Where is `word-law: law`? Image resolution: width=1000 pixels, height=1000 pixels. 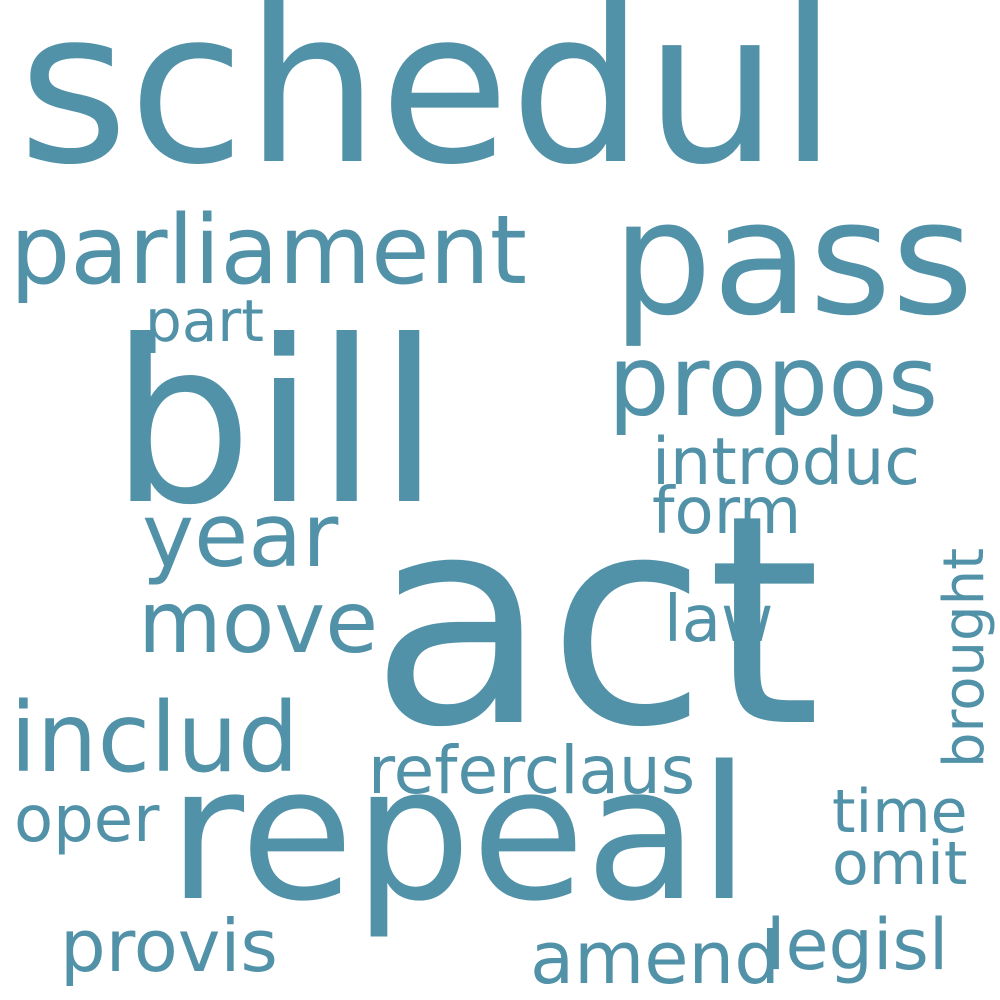 word-law: law is located at coordinates (719, 620).